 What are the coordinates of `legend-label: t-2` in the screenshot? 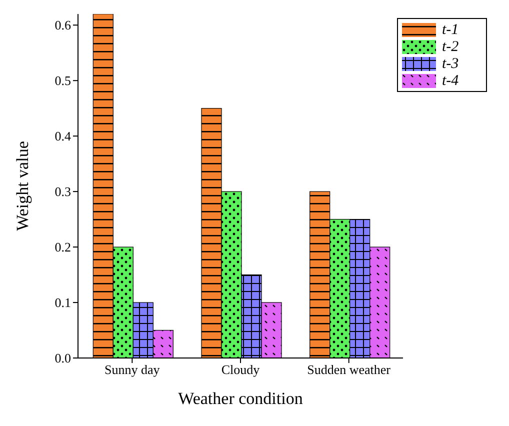 It's located at (450, 46).